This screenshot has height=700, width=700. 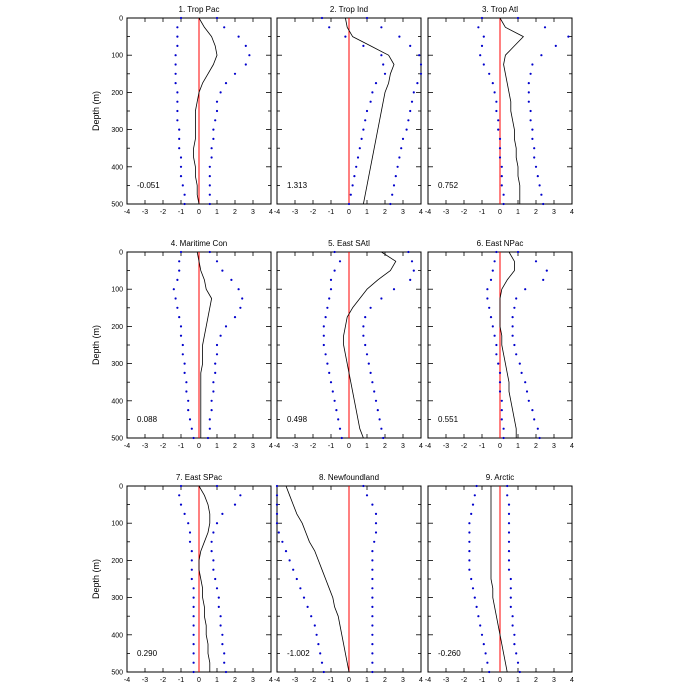 I want to click on panel-title: 7. East SPac, so click(x=199, y=477).